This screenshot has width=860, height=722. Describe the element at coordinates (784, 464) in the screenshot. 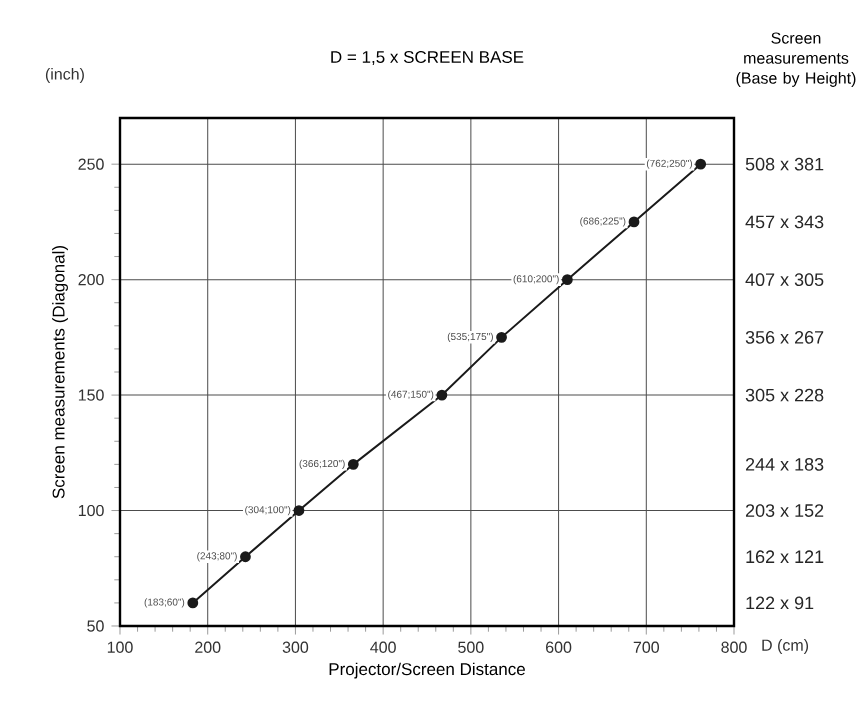

I see `text: 244 x 183` at that location.